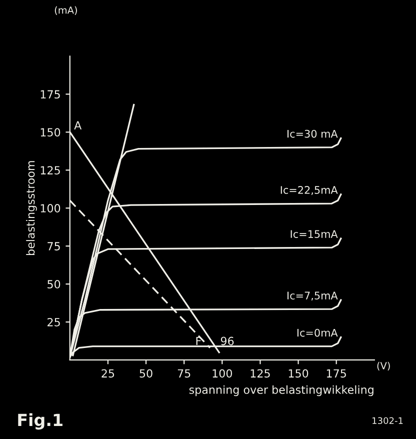 The width and height of the screenshot is (416, 439). I want to click on y-tick-label: 175, so click(50, 94).